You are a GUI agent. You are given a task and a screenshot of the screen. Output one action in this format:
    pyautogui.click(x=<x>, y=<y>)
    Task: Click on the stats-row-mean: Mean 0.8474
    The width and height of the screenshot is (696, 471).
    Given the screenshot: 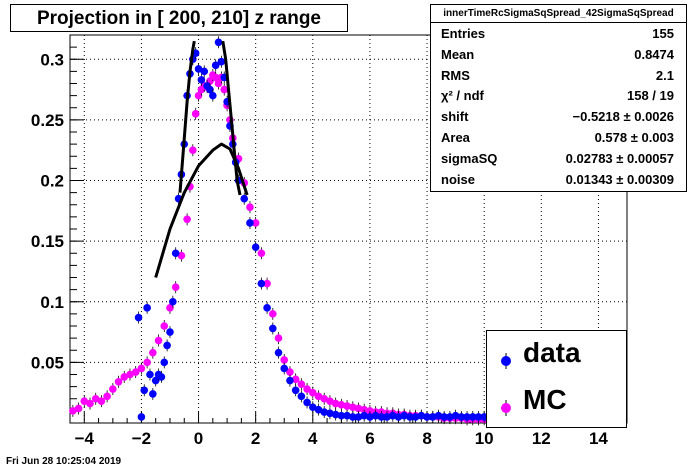 What is the action you would take?
    pyautogui.click(x=558, y=54)
    